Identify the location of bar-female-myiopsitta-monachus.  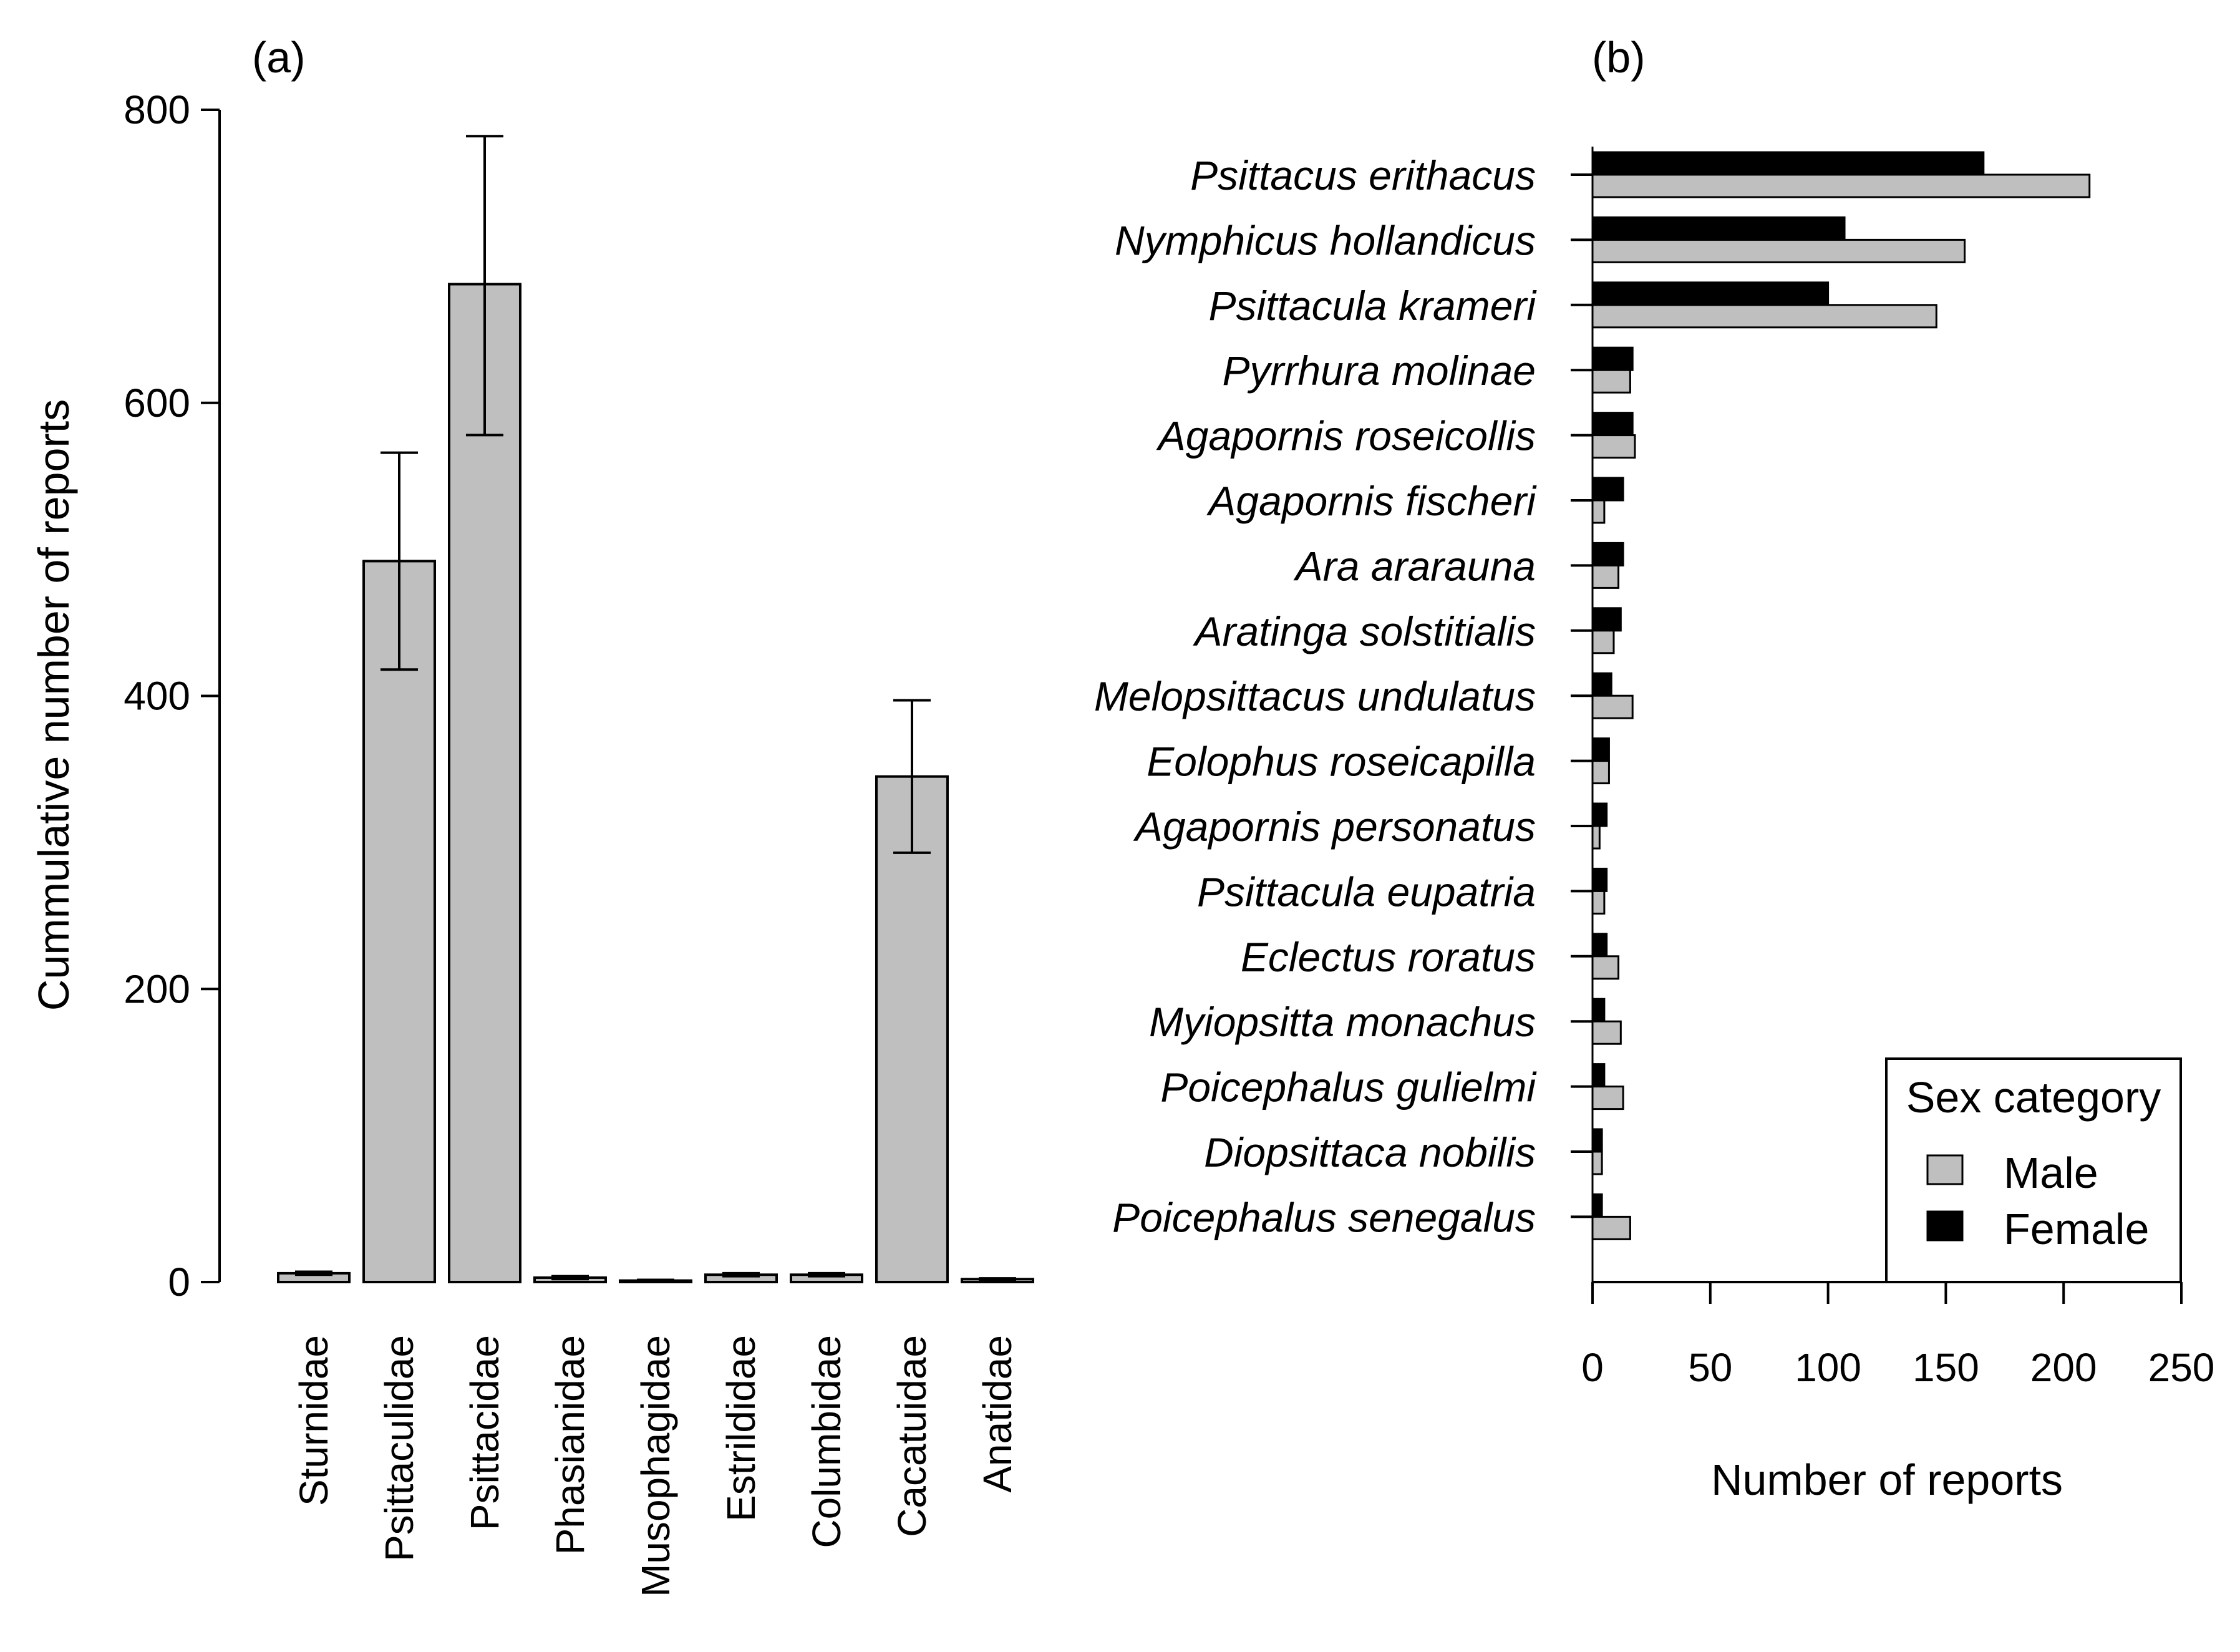
(1598, 1010).